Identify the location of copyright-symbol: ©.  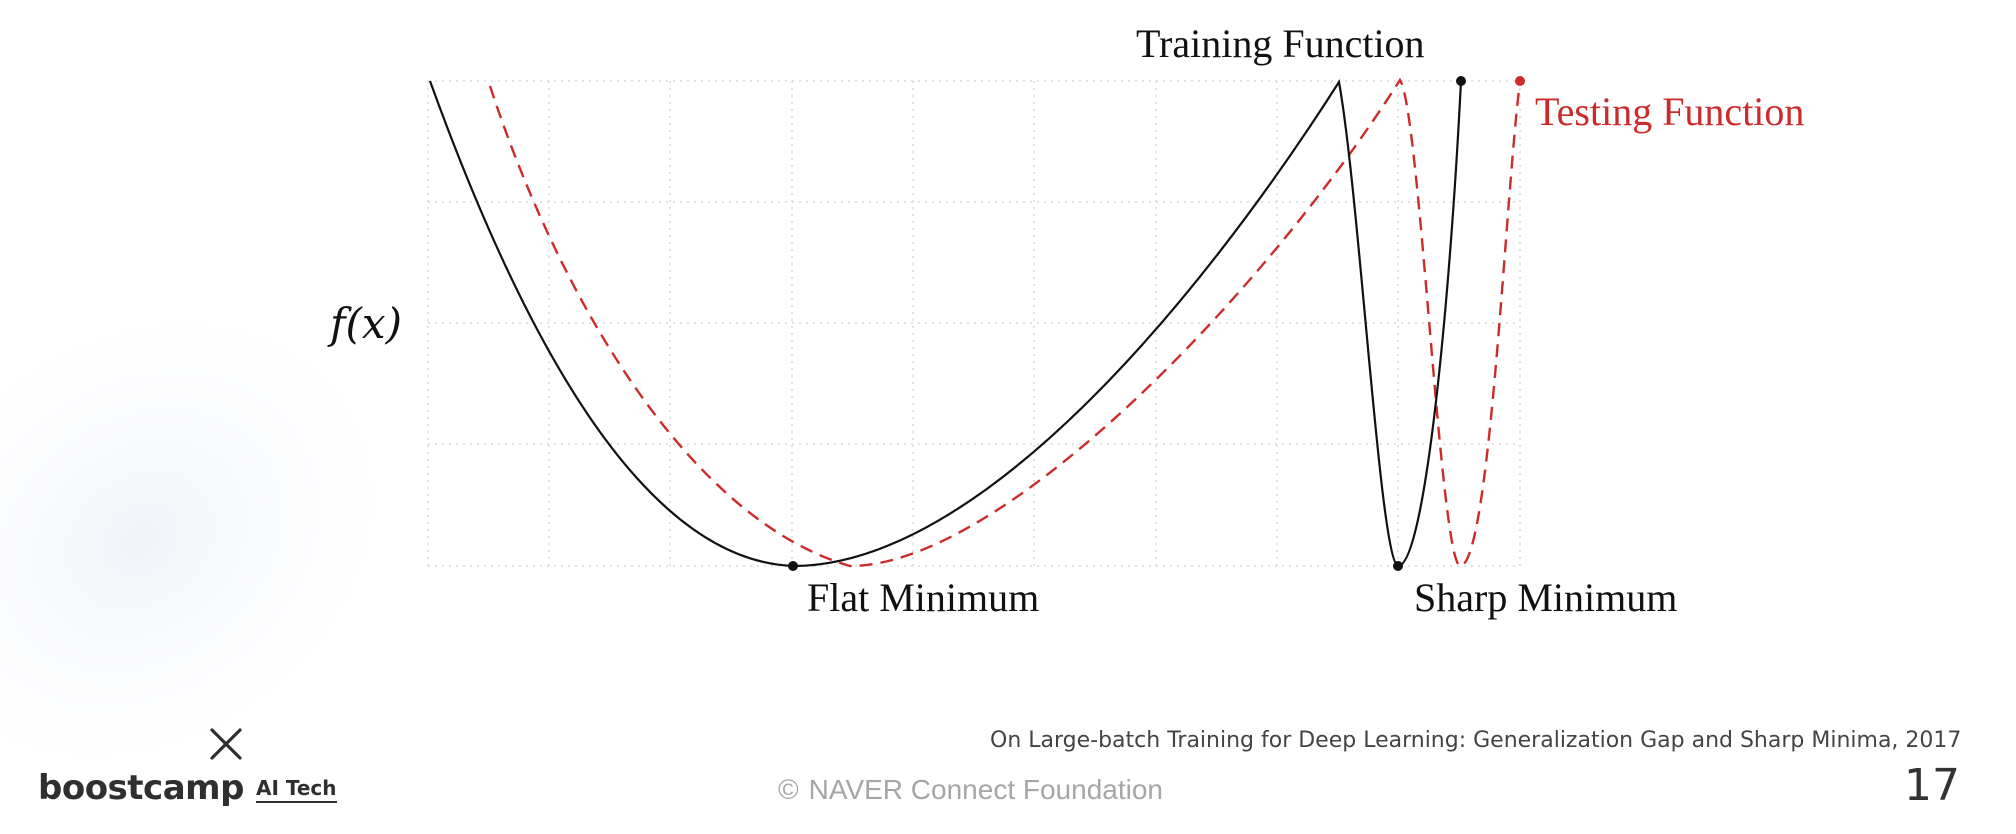
(788, 789).